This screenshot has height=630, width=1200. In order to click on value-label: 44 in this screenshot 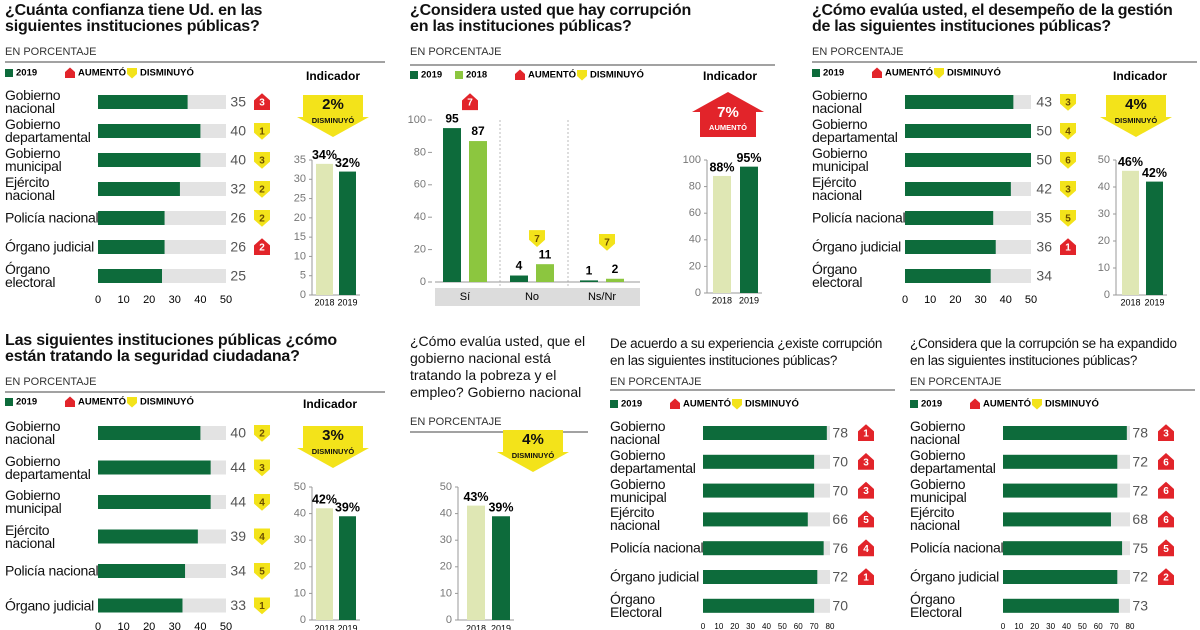, I will do `click(238, 502)`.